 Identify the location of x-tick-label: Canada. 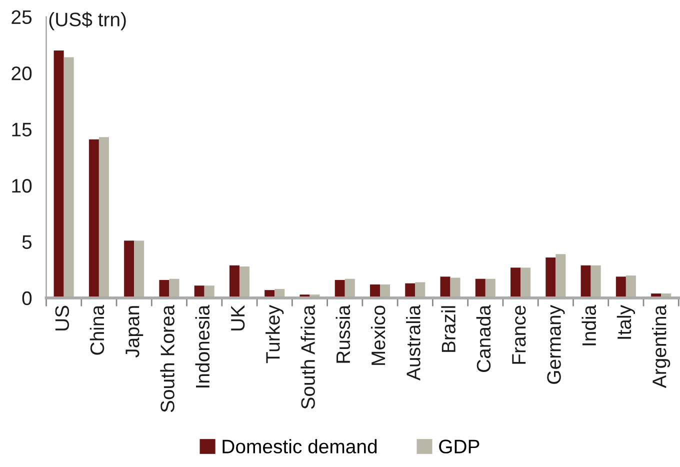
(483, 338).